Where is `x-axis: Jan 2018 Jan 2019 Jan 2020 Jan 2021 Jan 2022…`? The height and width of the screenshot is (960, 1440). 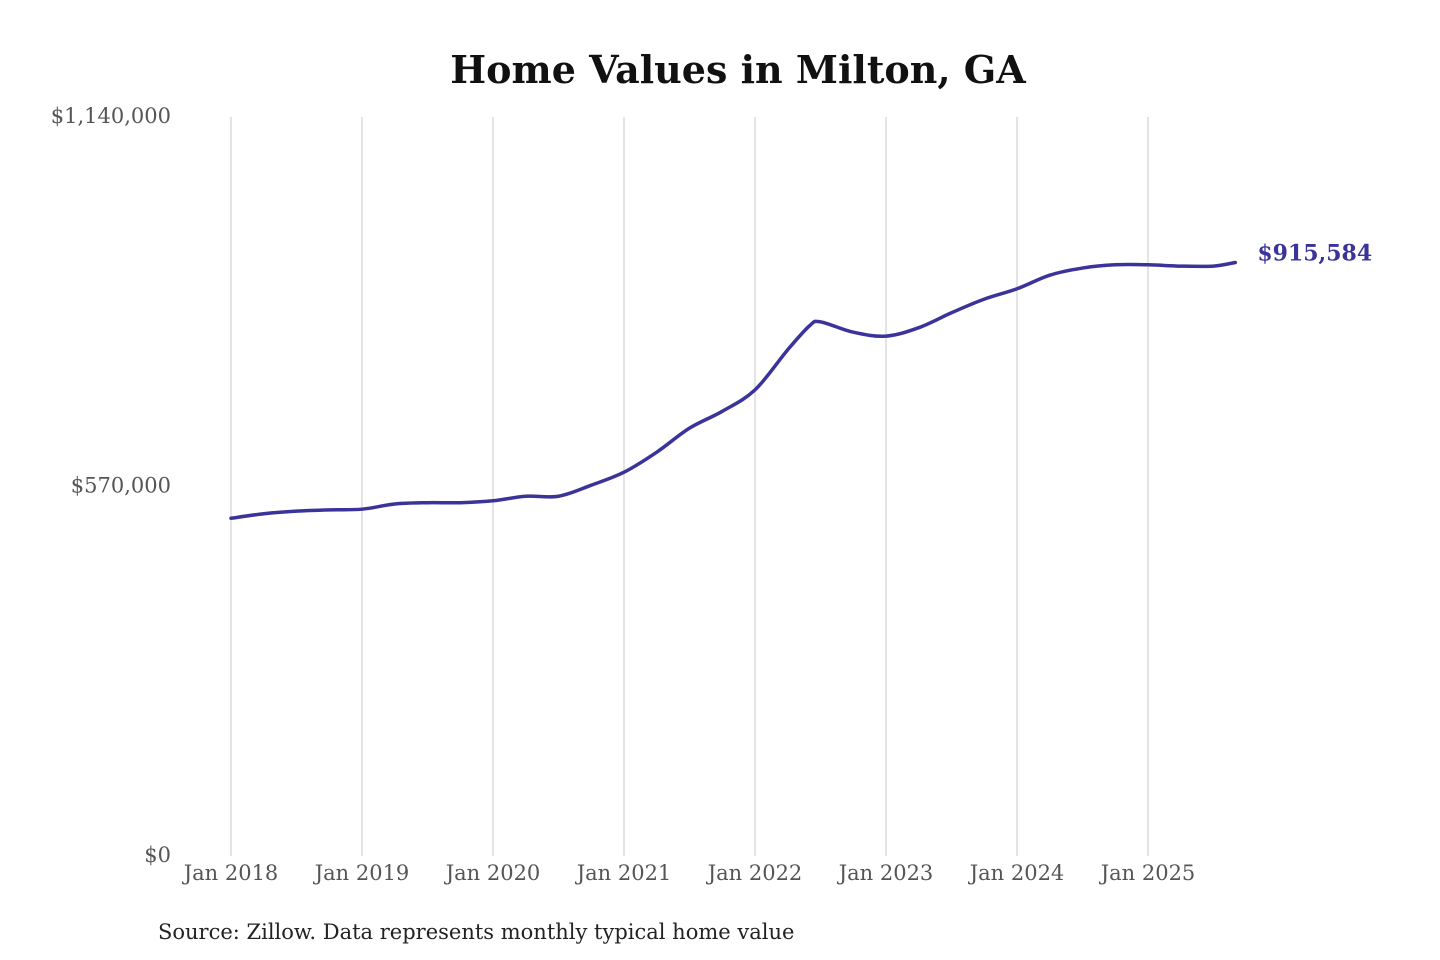
x-axis: Jan 2018 Jan 2019 Jan 2020 Jan 2021 Jan 2022… is located at coordinates (689, 873).